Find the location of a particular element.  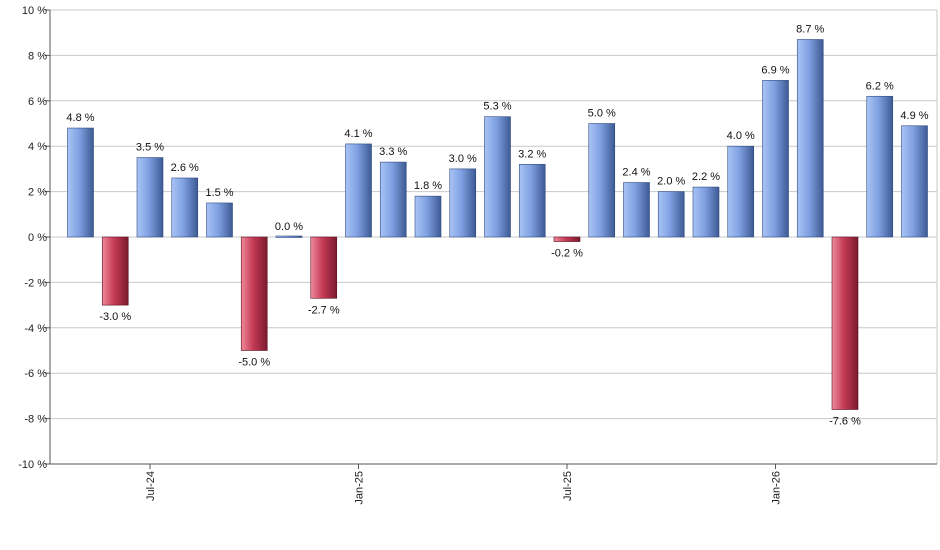

data-label: 2.0 % is located at coordinates (671, 182).